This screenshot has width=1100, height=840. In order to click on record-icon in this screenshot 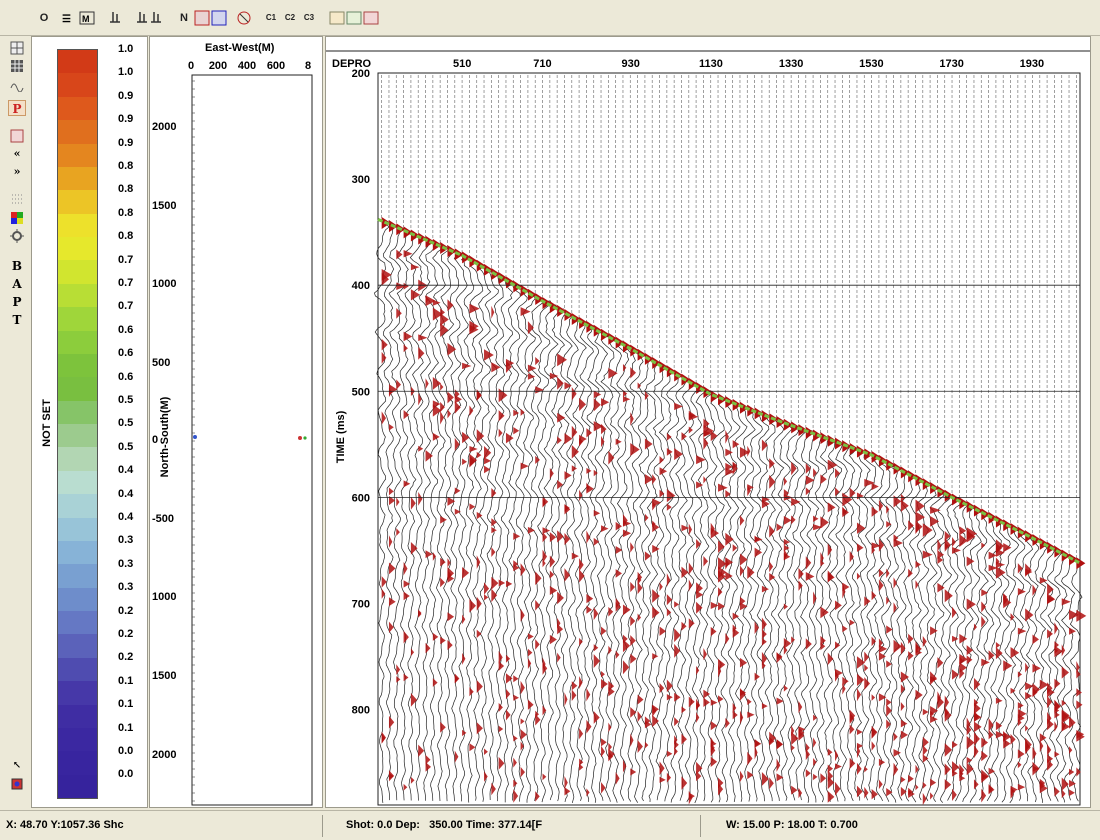, I will do `click(17, 784)`.